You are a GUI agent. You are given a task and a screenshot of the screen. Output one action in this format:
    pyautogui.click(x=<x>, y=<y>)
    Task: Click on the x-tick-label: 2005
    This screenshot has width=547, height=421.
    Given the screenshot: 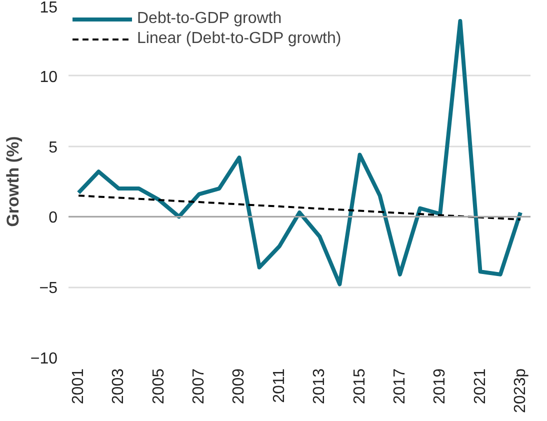 What is the action you would take?
    pyautogui.click(x=159, y=386)
    